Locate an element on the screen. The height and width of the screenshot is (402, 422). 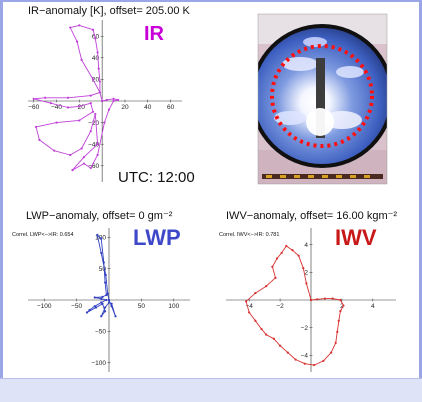
lwp-series is located at coordinates (101, 275).